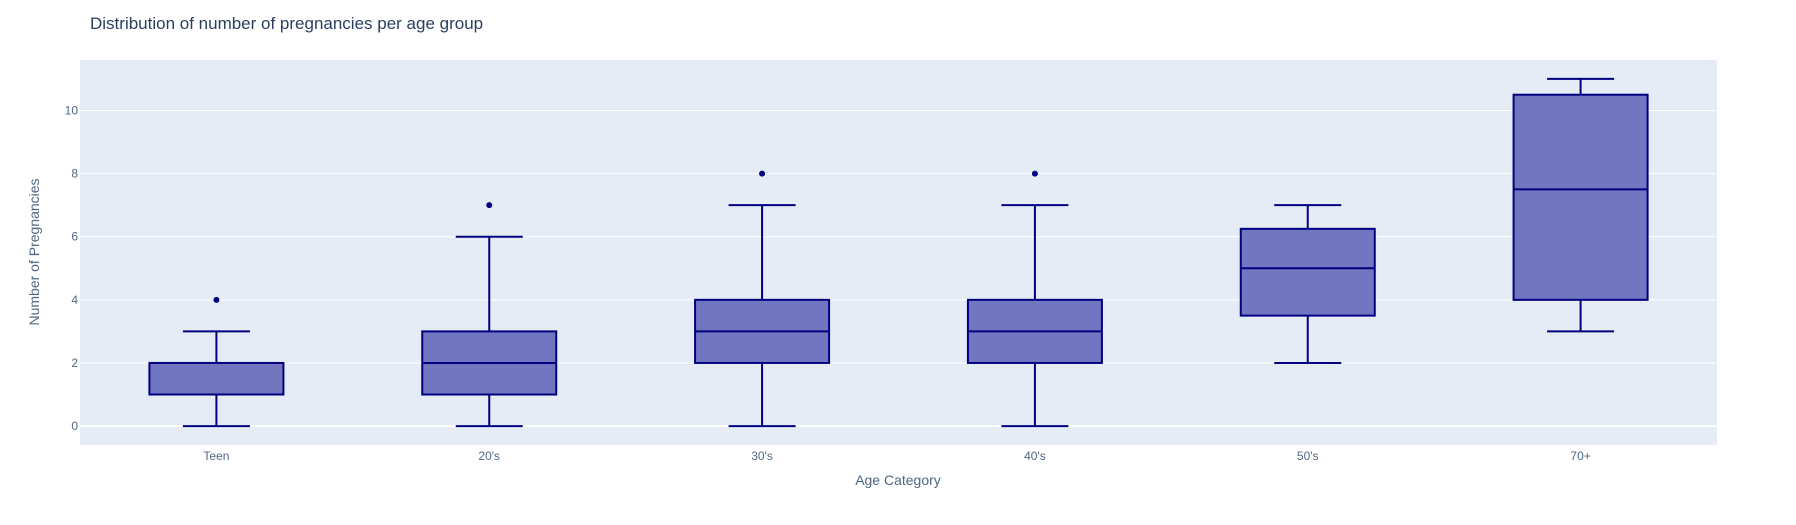 Image resolution: width=1796 pixels, height=525 pixels. Describe the element at coordinates (74, 426) in the screenshot. I see `y-tick-label: 0` at that location.